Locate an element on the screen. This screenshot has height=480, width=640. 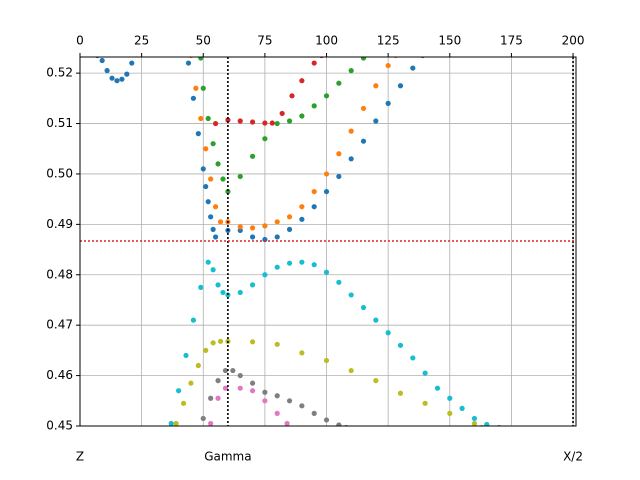
kpoint-label: Z is located at coordinates (80, 457).